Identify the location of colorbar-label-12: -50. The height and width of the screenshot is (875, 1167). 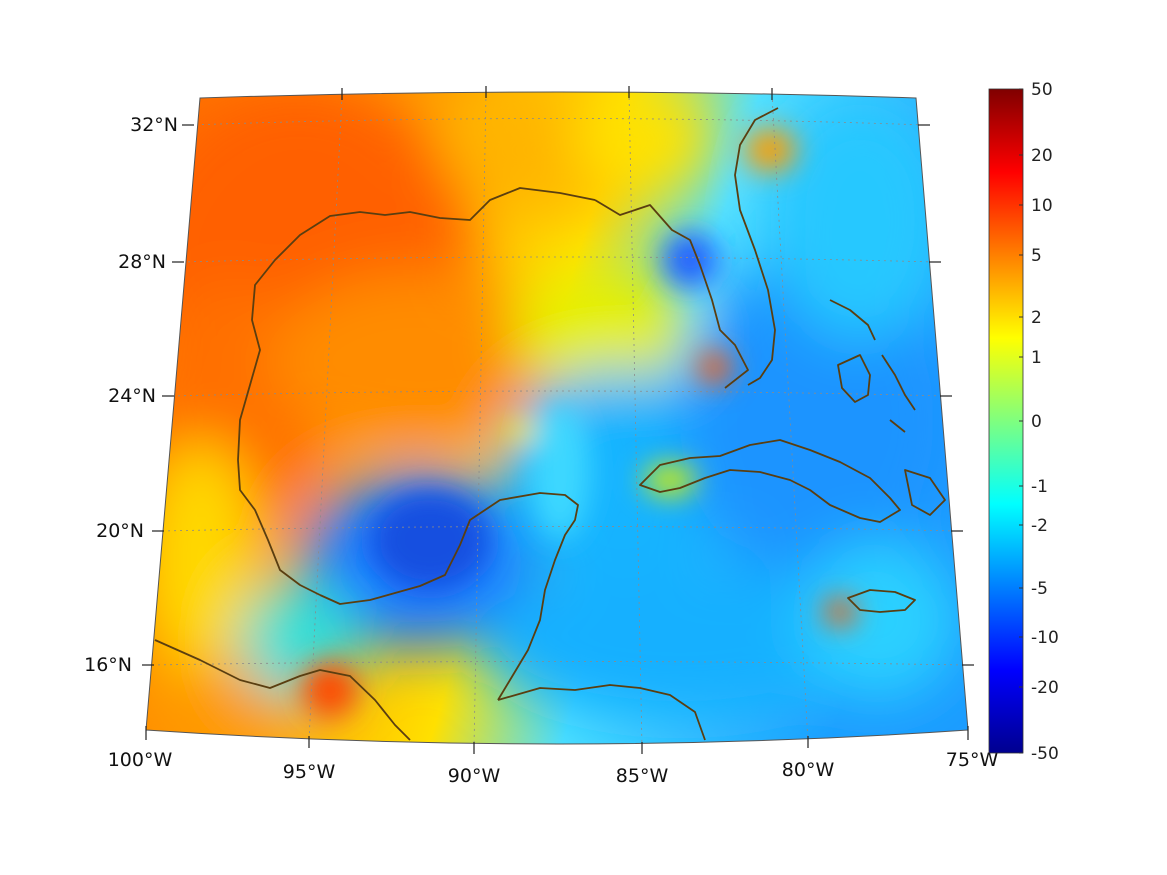
(1045, 754).